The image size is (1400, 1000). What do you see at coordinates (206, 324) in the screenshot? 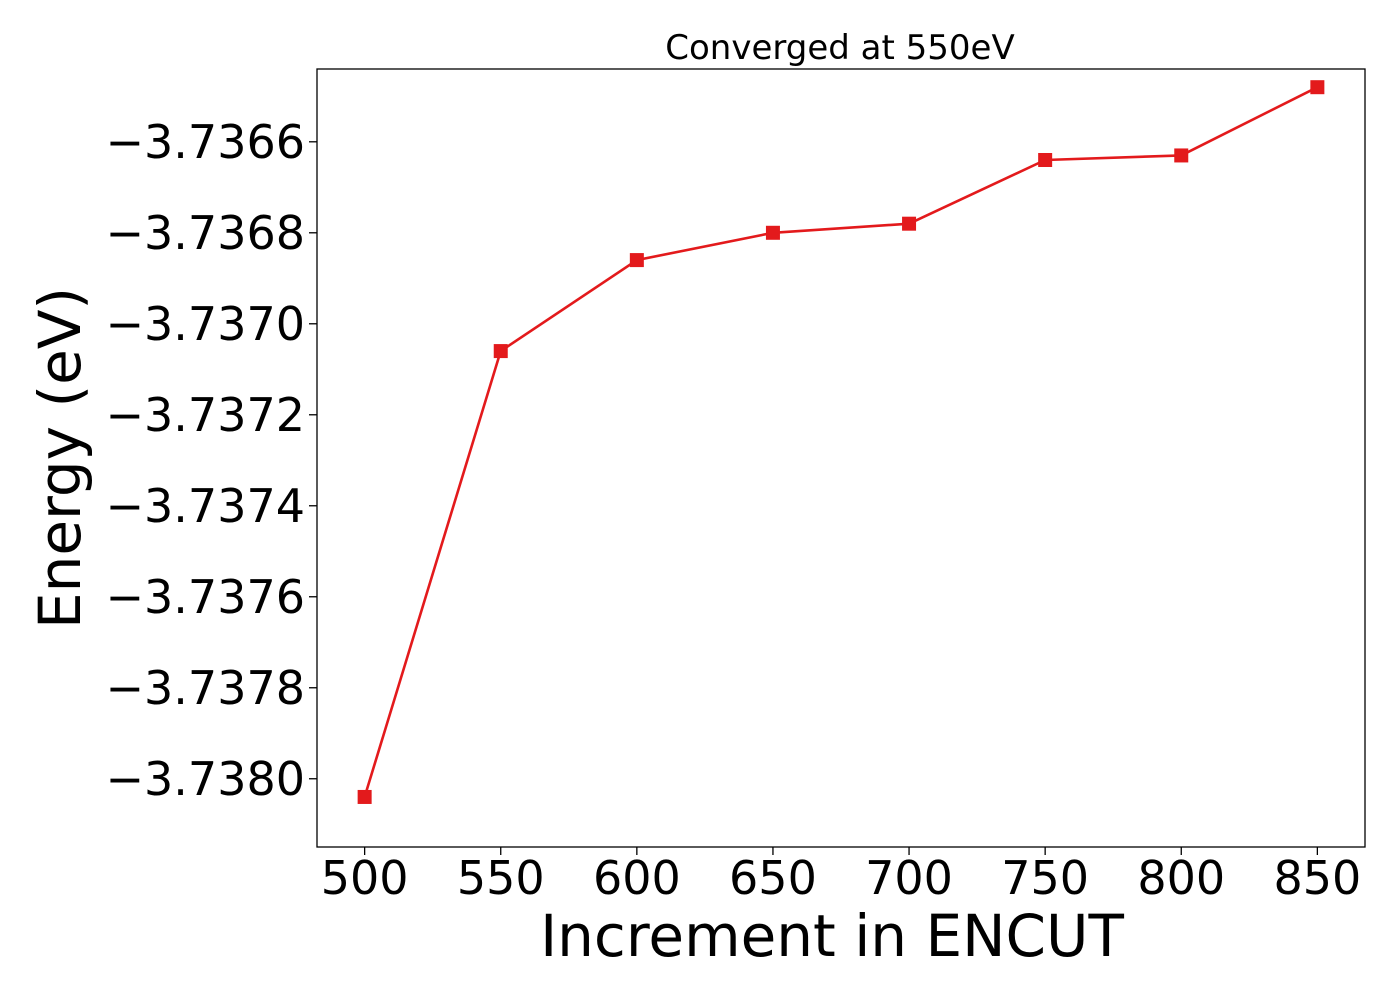
I see `y-tick-label: −3.7370` at bounding box center [206, 324].